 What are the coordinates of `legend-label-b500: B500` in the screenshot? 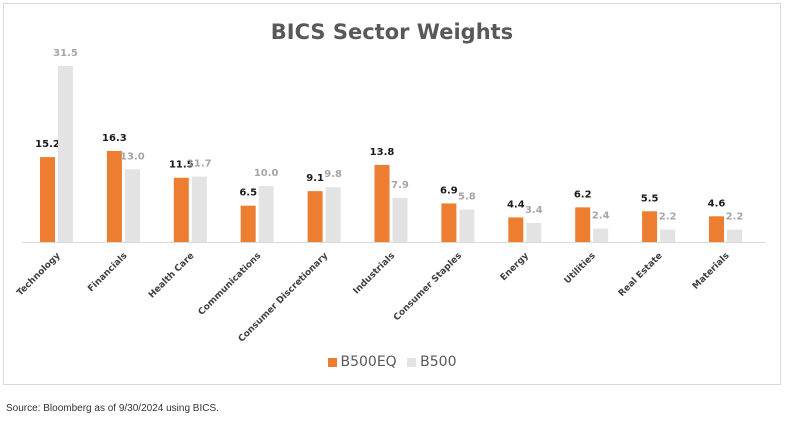 It's located at (438, 362).